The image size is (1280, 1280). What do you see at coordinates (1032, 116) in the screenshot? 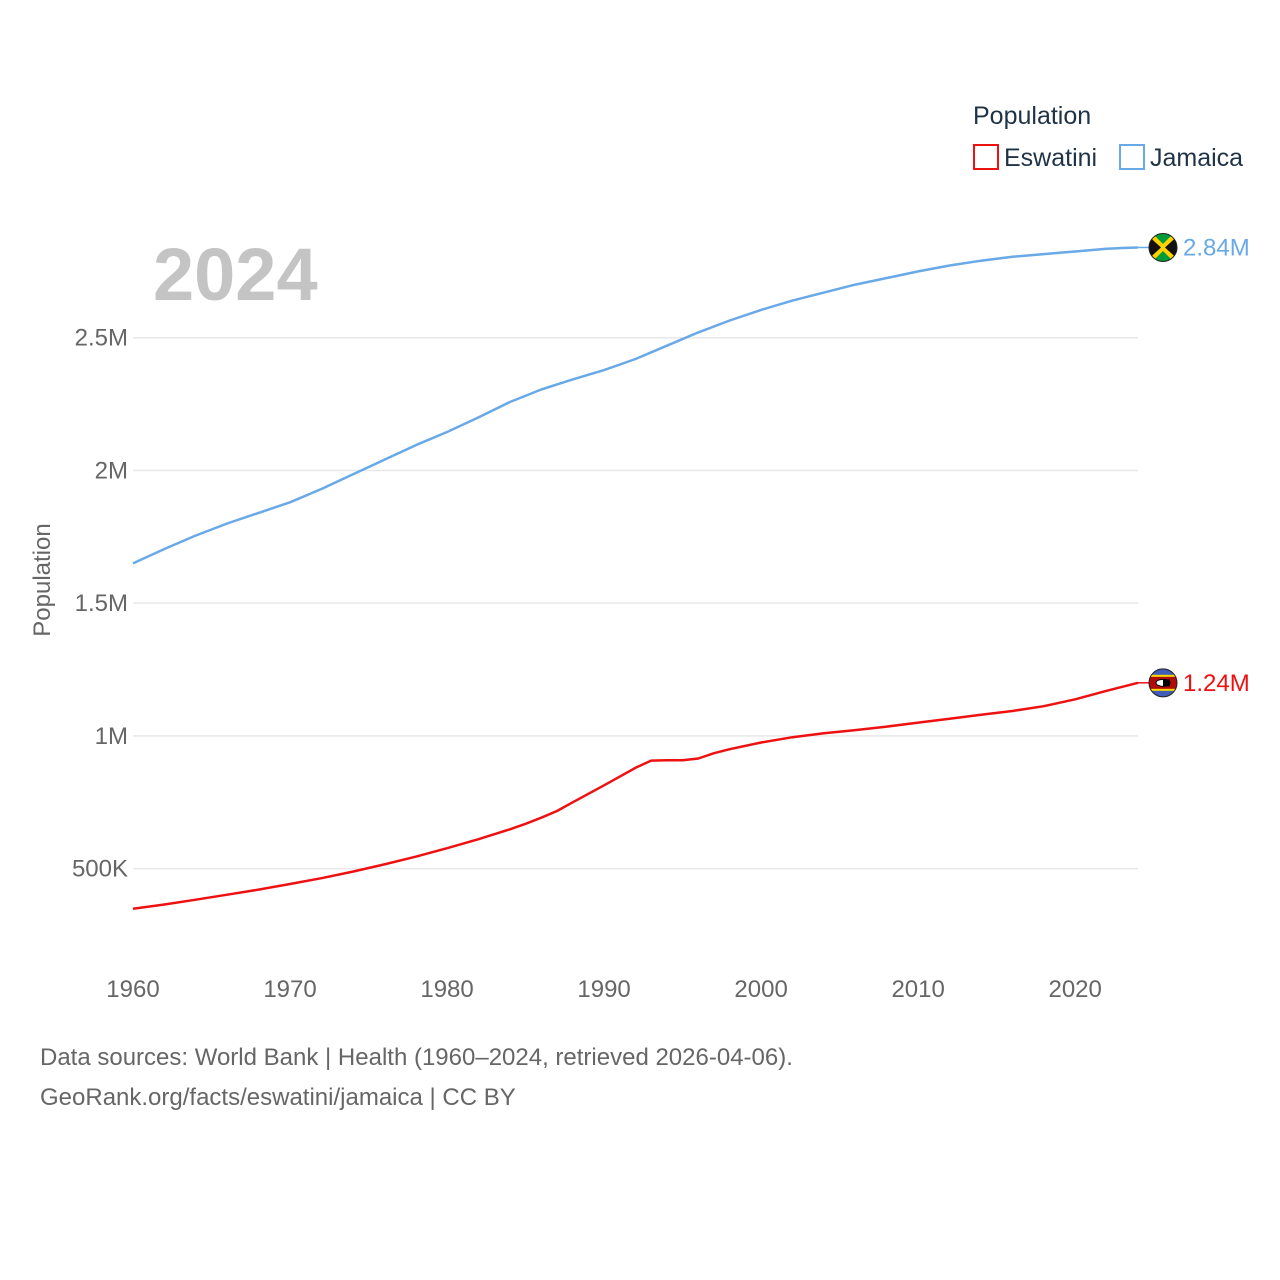
I see `legend-title: Population` at bounding box center [1032, 116].